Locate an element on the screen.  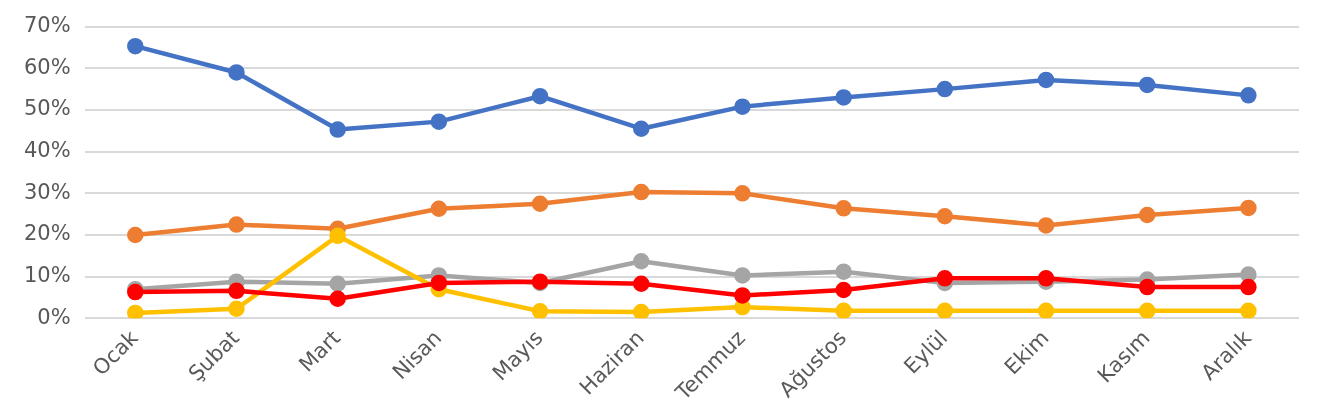
y-tick-label: 40% is located at coordinates (47, 150).